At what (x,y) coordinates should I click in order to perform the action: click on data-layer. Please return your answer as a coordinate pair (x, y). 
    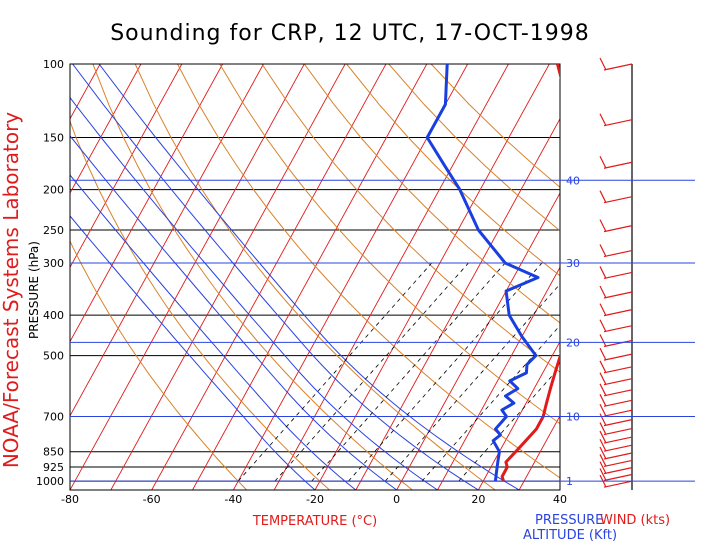
    Looking at the image, I should click on (492, 273).